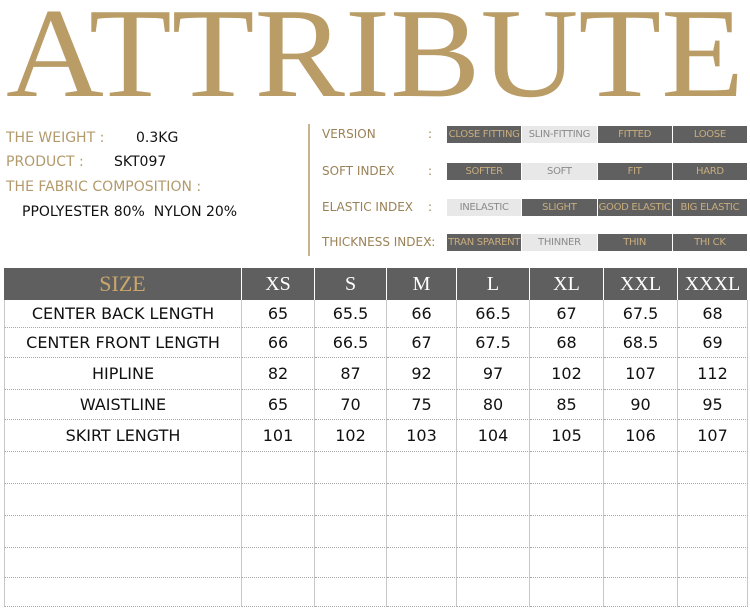 This screenshot has height=609, width=750. What do you see at coordinates (559, 207) in the screenshot?
I see `attribute-option: SLIGHT ELASTIC` at bounding box center [559, 207].